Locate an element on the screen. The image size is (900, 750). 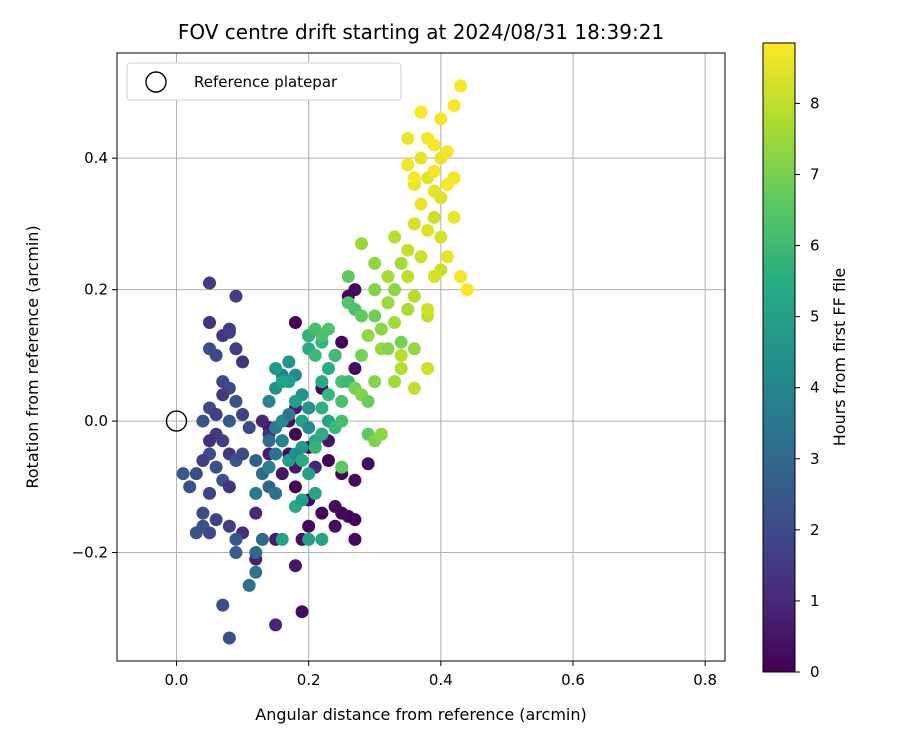
colorbar-tick-label: 8 is located at coordinates (815, 103).